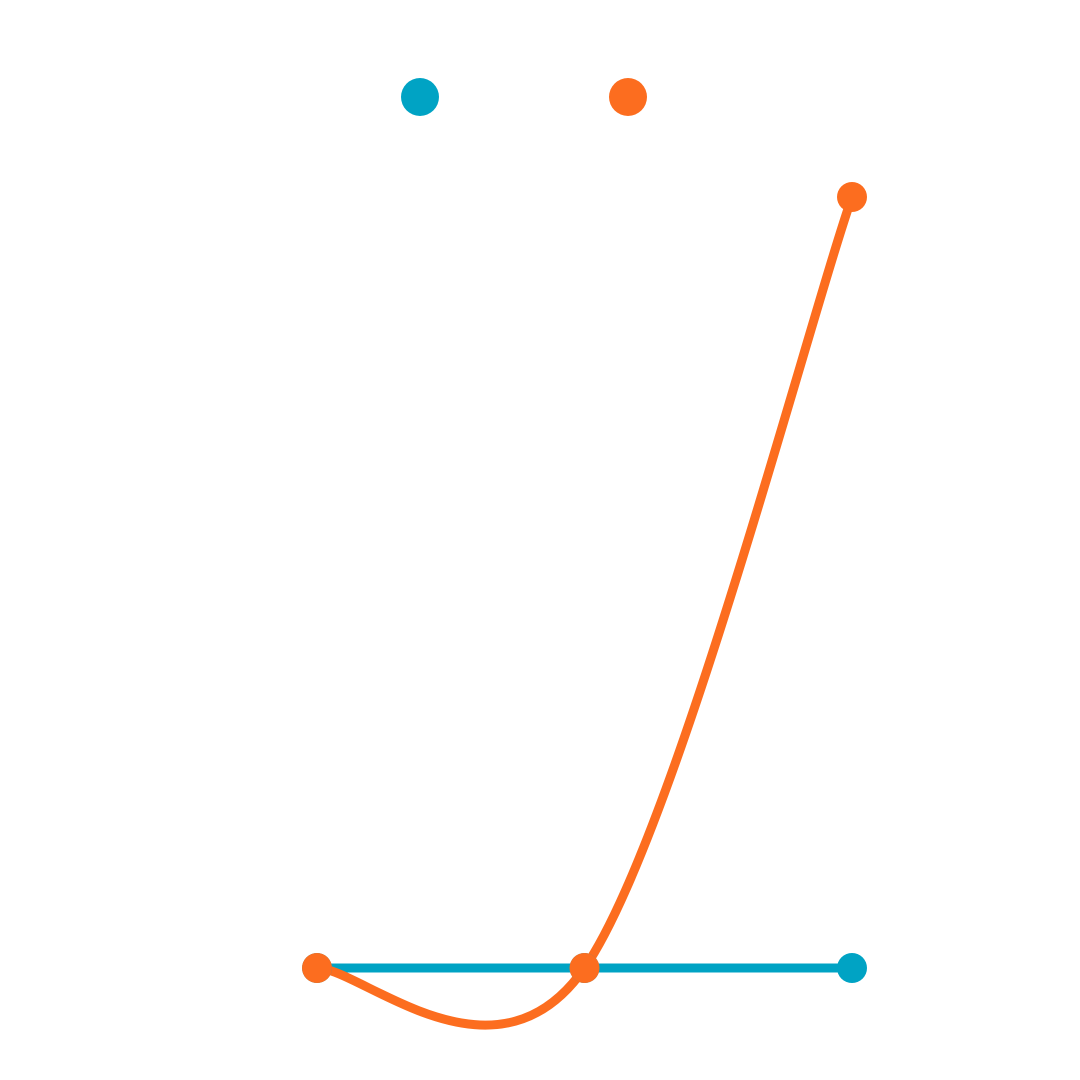 The image size is (1080, 1080). Describe the element at coordinates (524, 97) in the screenshot. I see `legend` at that location.